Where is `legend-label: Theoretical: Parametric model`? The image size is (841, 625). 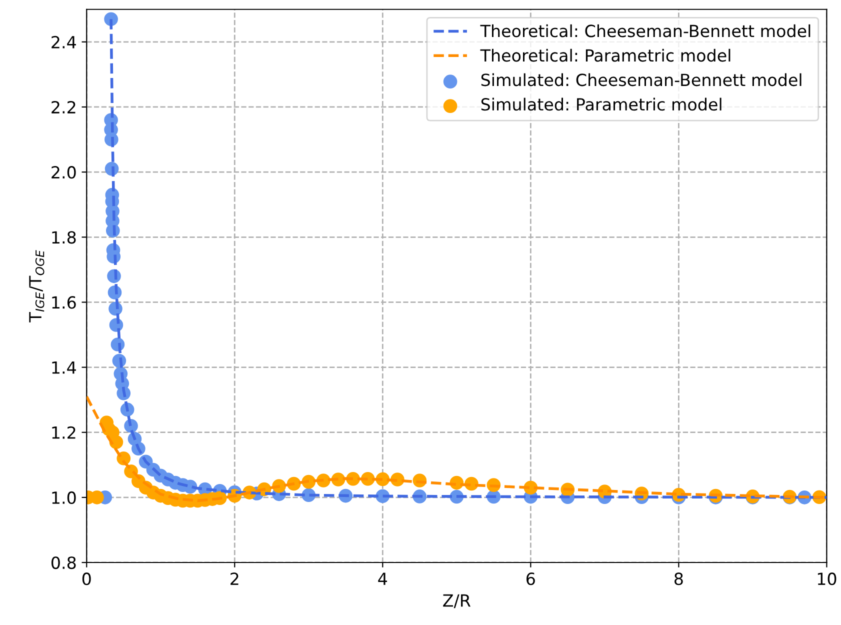 legend-label: Theoretical: Parametric model is located at coordinates (605, 55).